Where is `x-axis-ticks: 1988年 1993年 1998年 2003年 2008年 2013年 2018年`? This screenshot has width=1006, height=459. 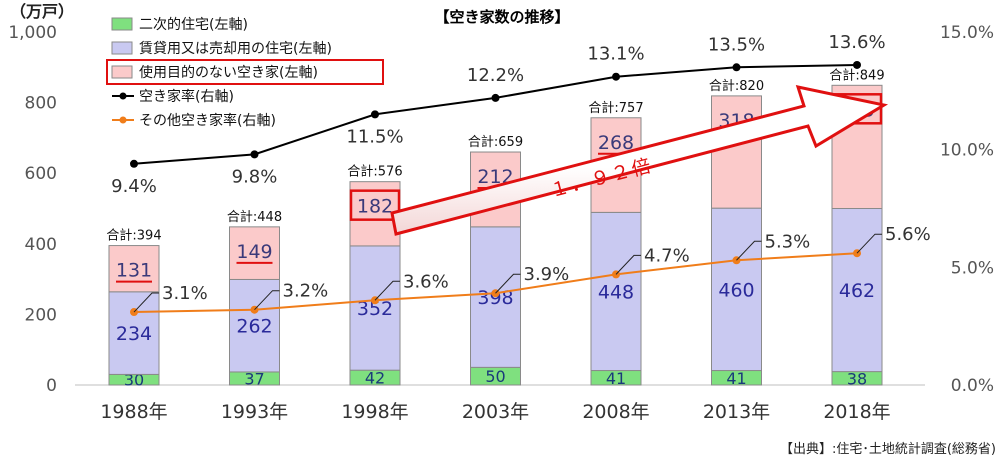 x-axis-ticks: 1988年 1993年 1998年 2003年 2008年 2013年 2018年 is located at coordinates (495, 412).